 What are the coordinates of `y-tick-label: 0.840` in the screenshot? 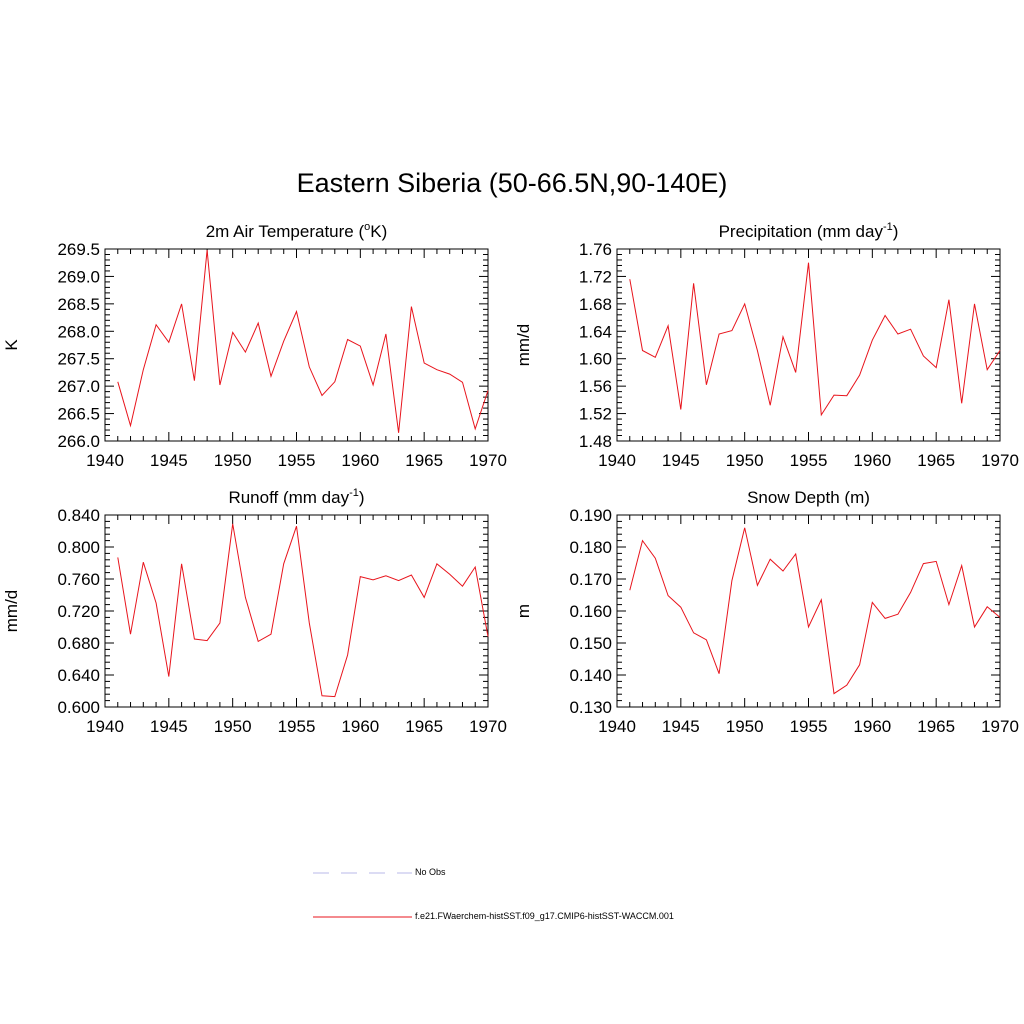 It's located at (78, 515).